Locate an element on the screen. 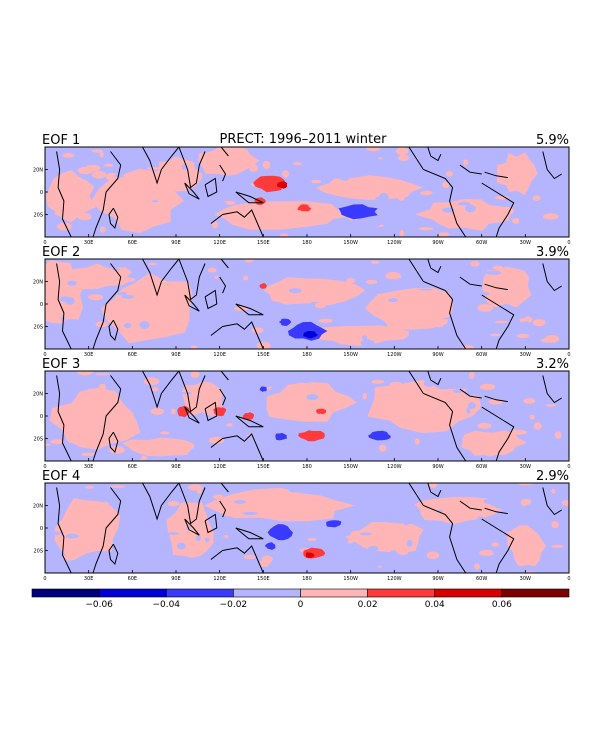  colorbar-tick-label: −0.06 is located at coordinates (99, 605).